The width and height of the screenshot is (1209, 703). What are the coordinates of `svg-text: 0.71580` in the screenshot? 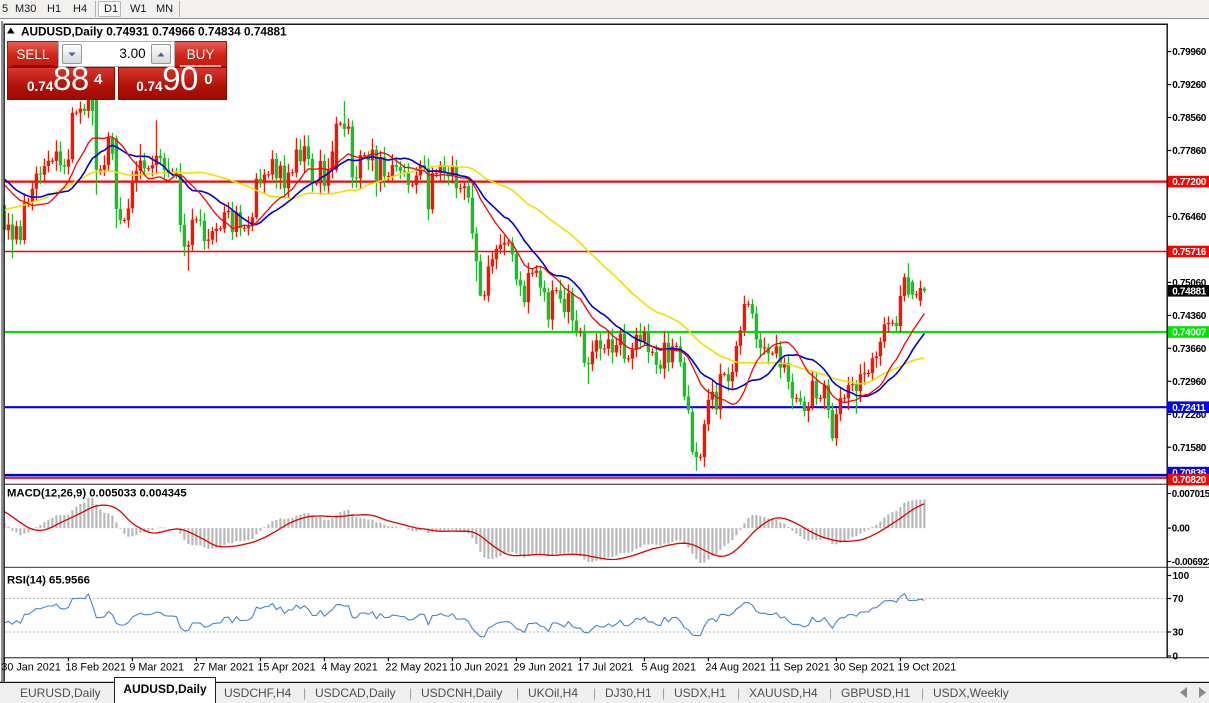 It's located at (1189, 448).